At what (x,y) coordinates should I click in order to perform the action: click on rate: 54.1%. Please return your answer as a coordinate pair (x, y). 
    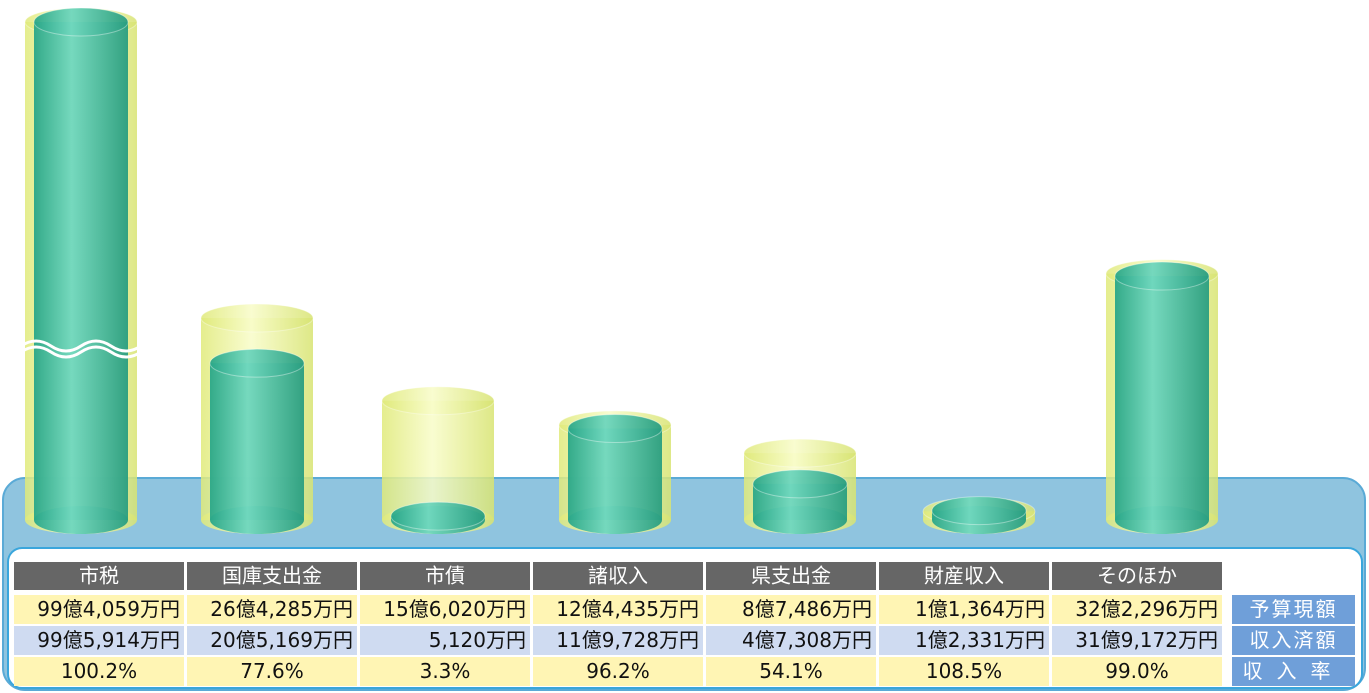
    Looking at the image, I should click on (791, 671).